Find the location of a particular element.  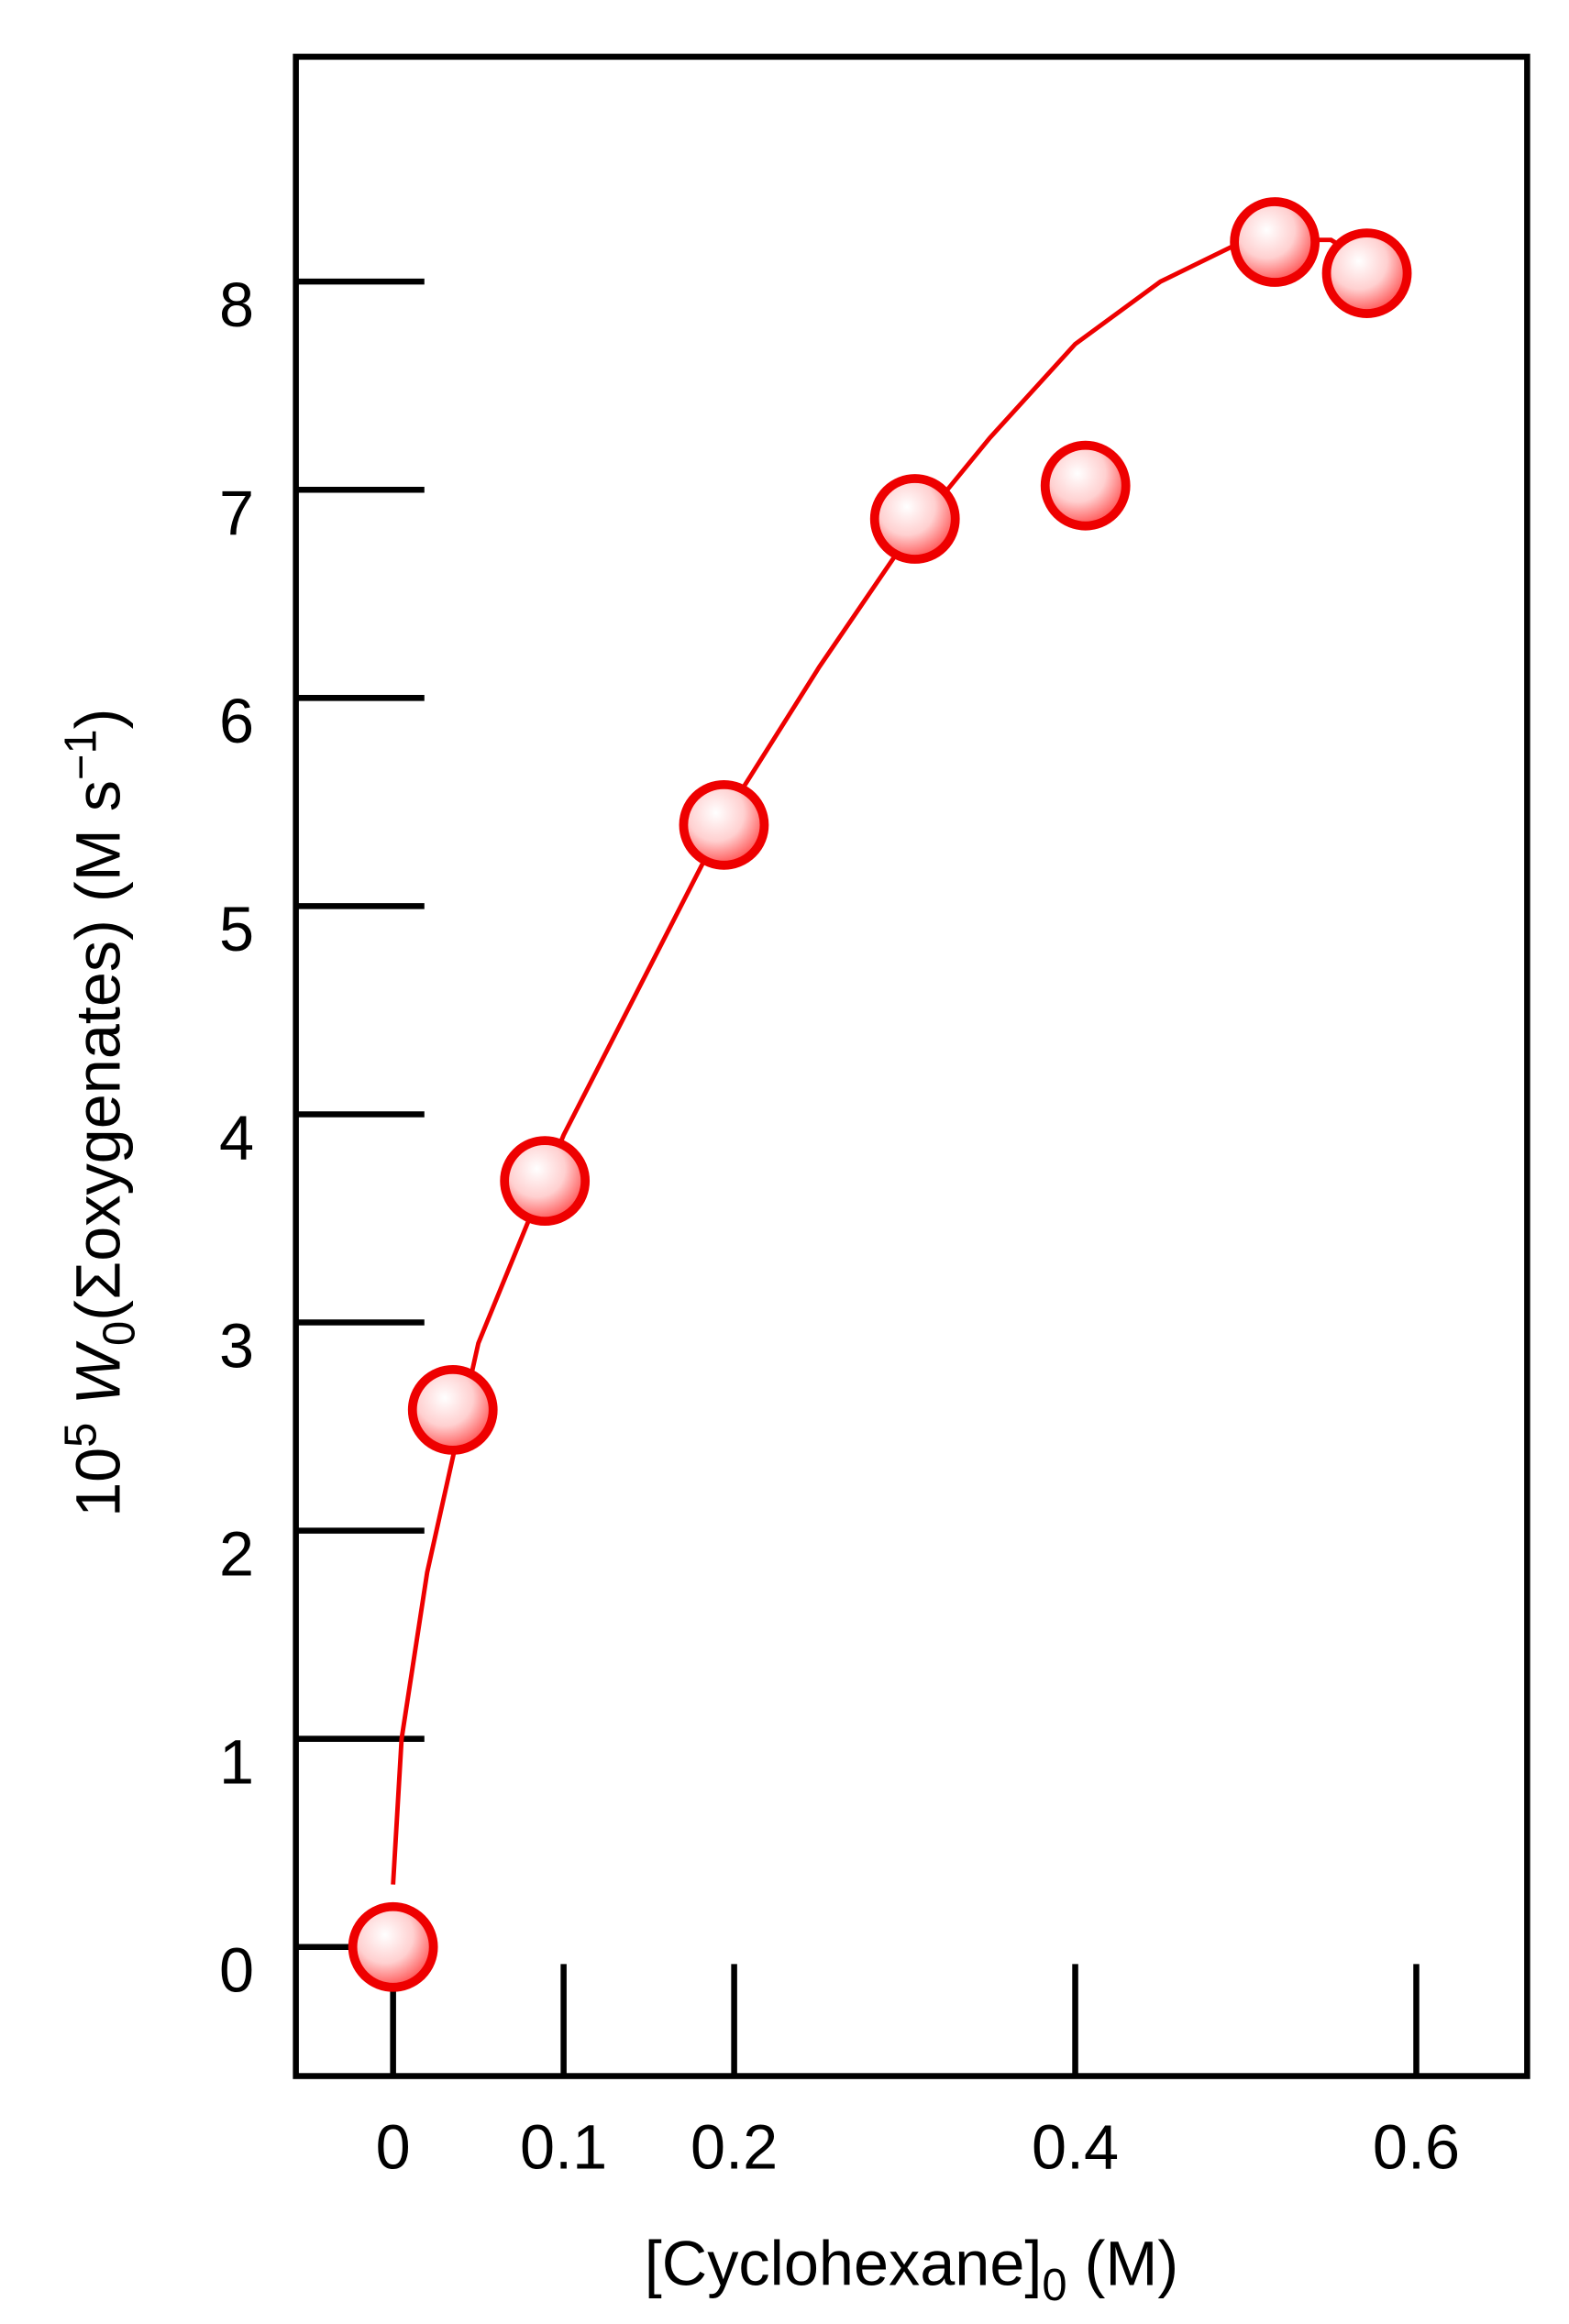

y-label-sub: 0 is located at coordinates (120, 1333).